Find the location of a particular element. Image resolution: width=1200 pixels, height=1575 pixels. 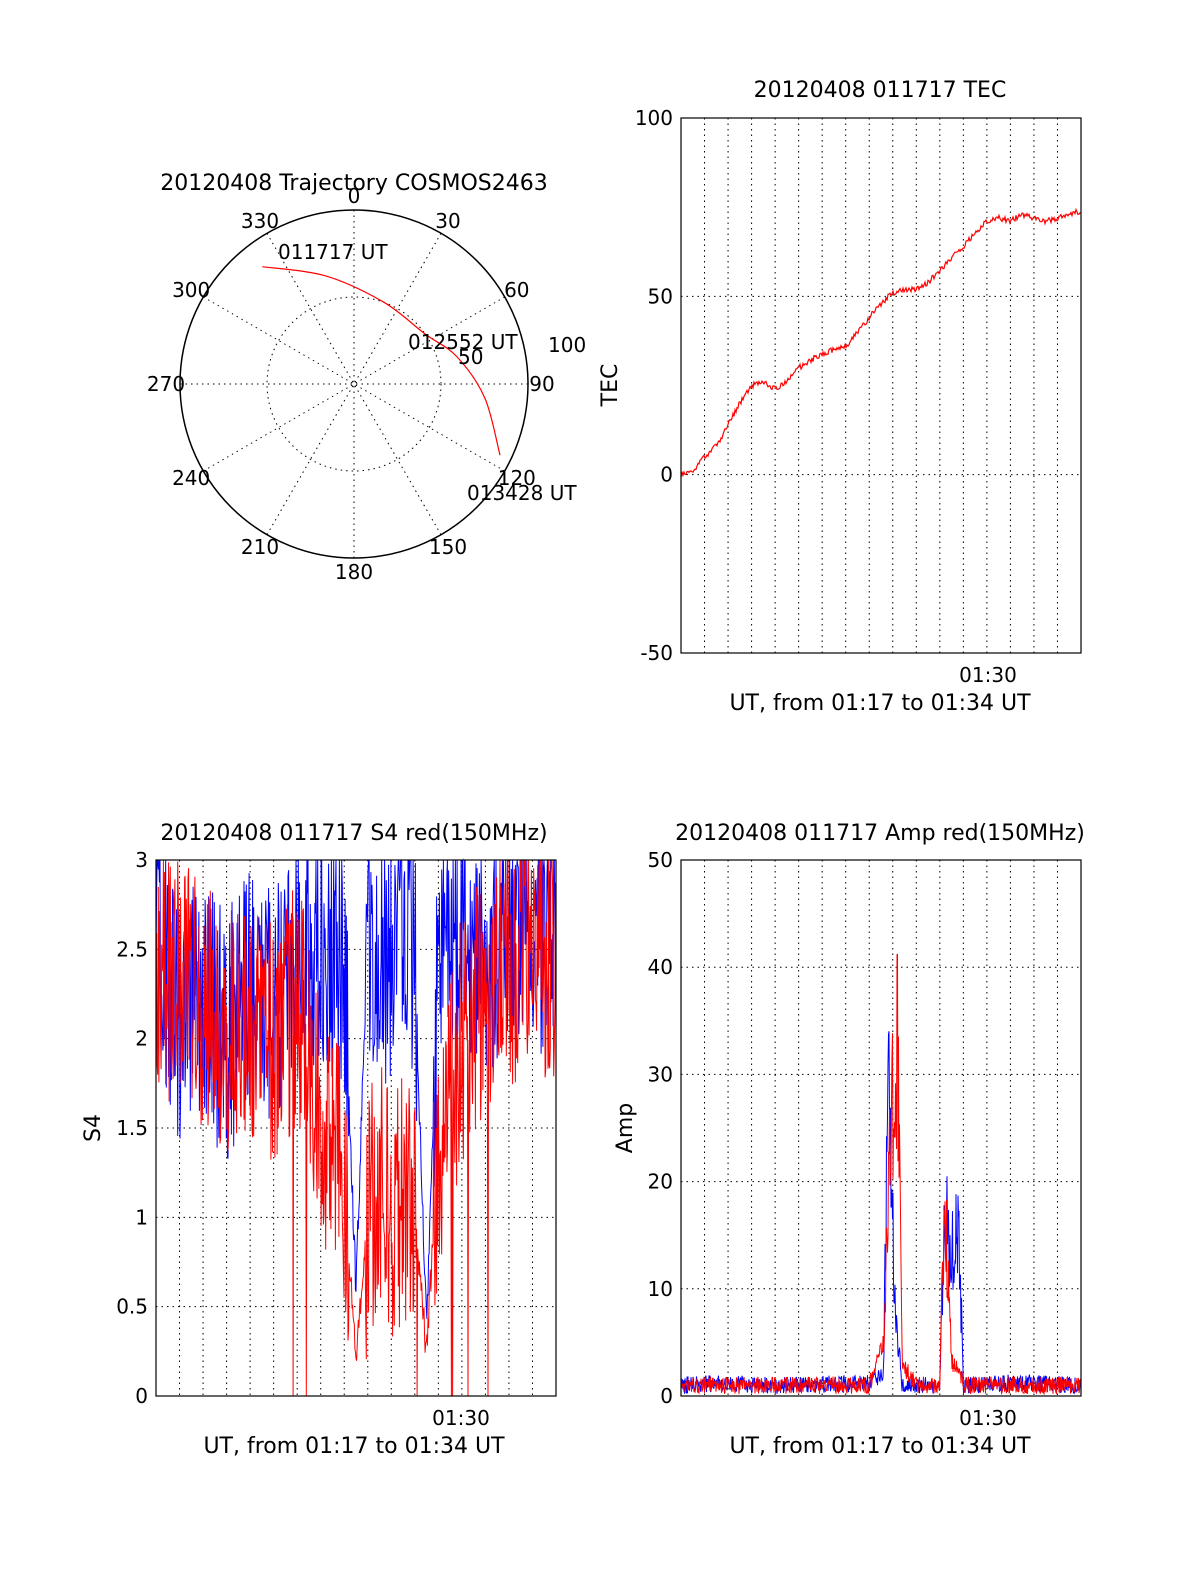

s4-xlabel: UT, from 01:17 to 01:34 UT is located at coordinates (354, 1446).